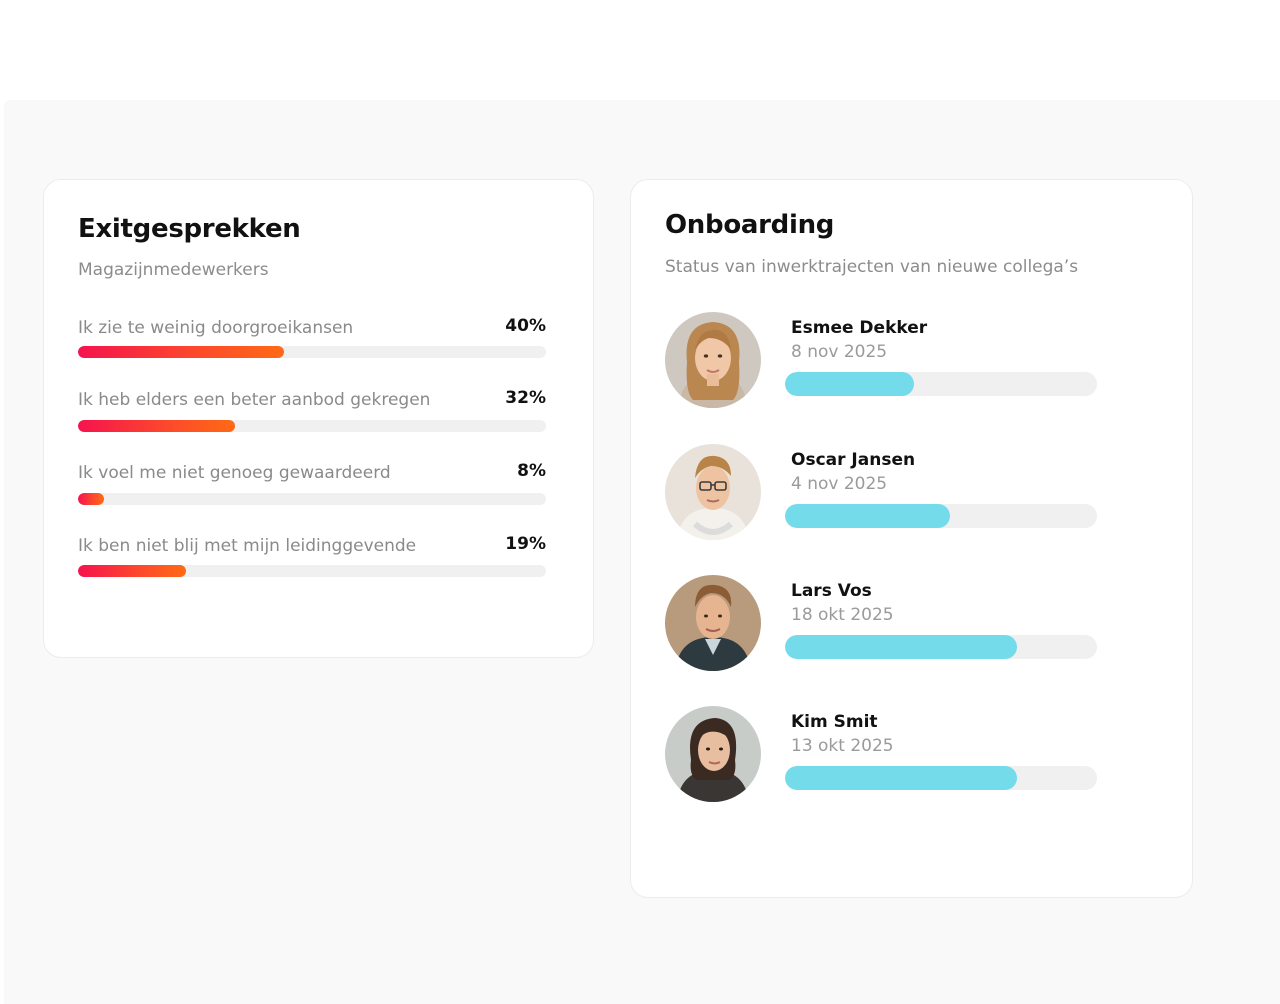  Describe the element at coordinates (859, 328) in the screenshot. I see `person-name: Esmee Dekker` at that location.